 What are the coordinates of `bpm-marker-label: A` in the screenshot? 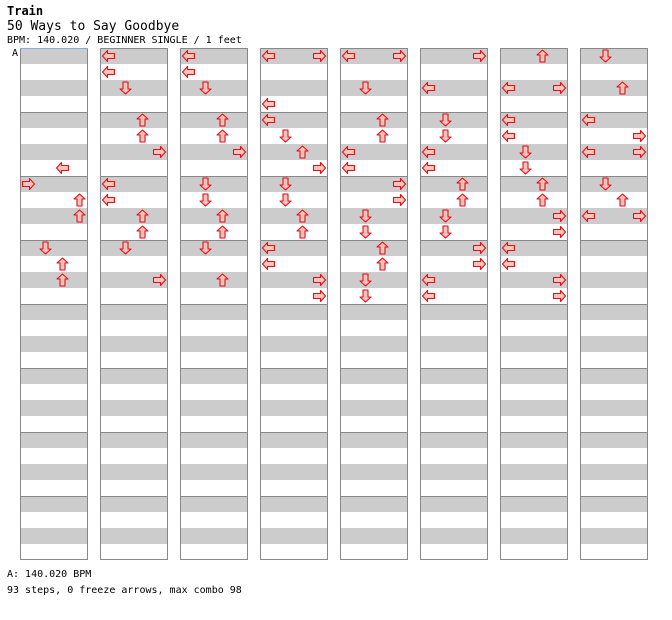 It's located at (15, 53).